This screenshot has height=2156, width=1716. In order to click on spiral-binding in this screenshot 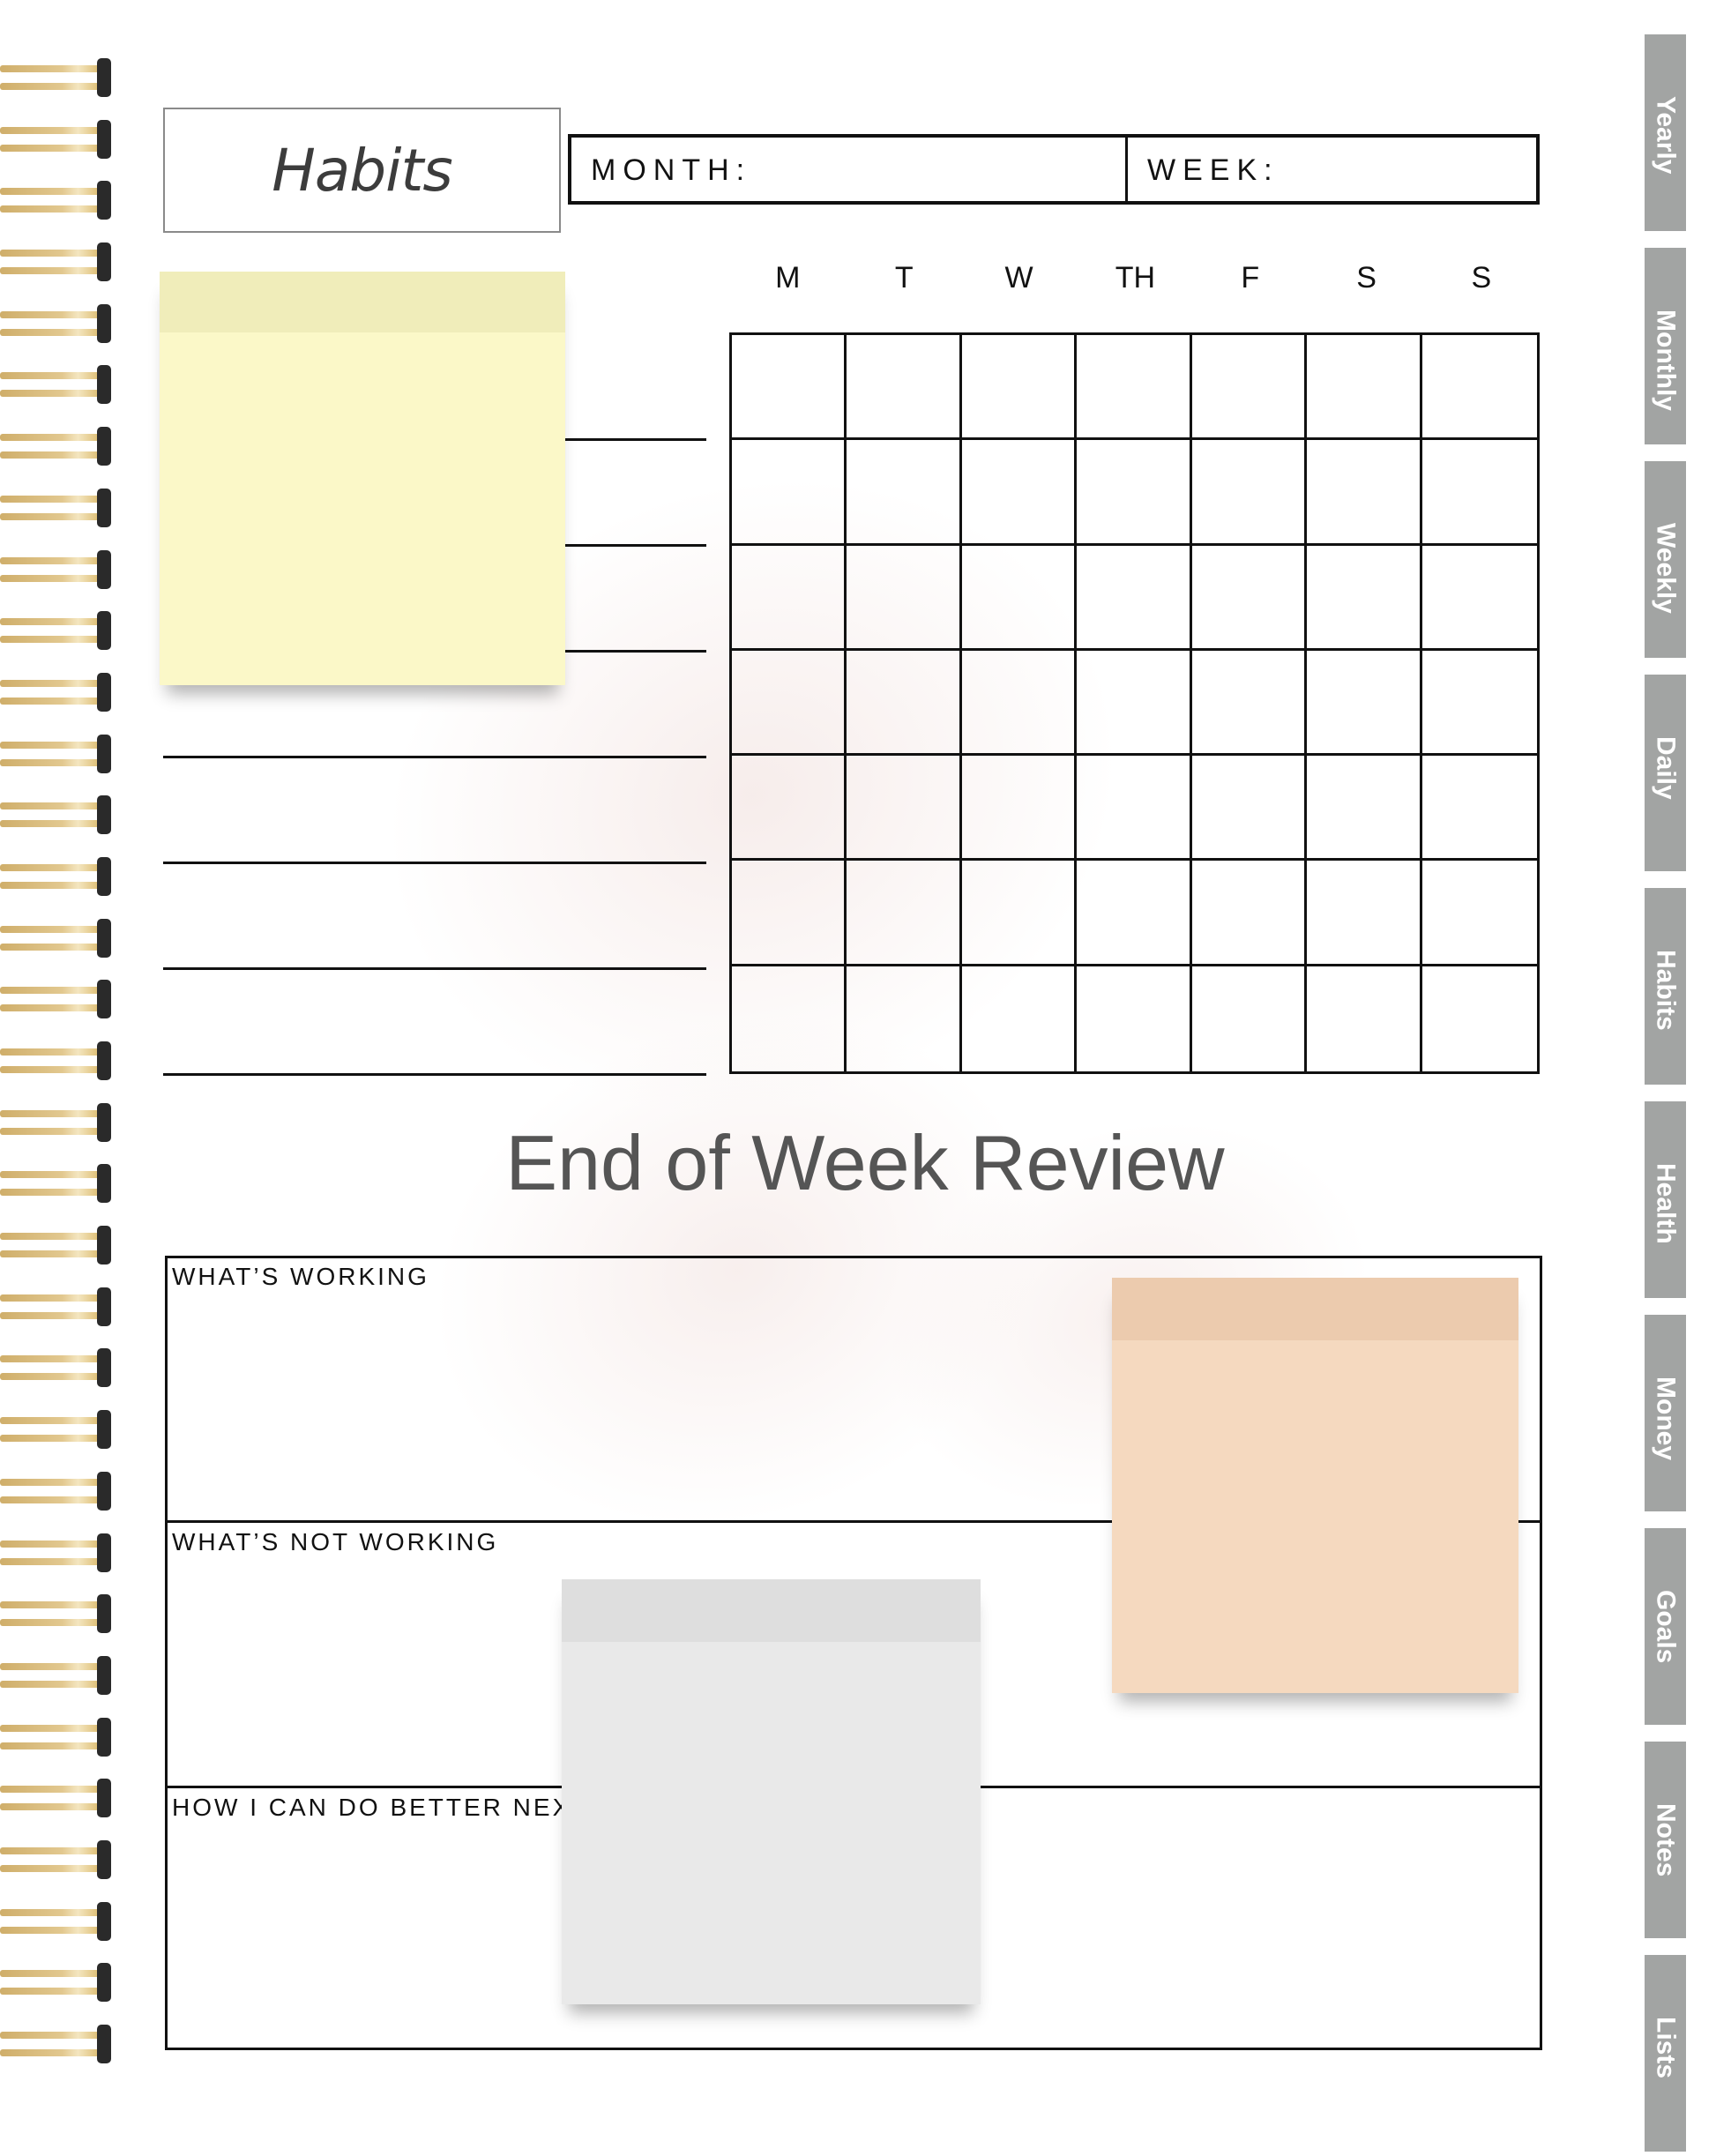, I will do `click(57, 1067)`.